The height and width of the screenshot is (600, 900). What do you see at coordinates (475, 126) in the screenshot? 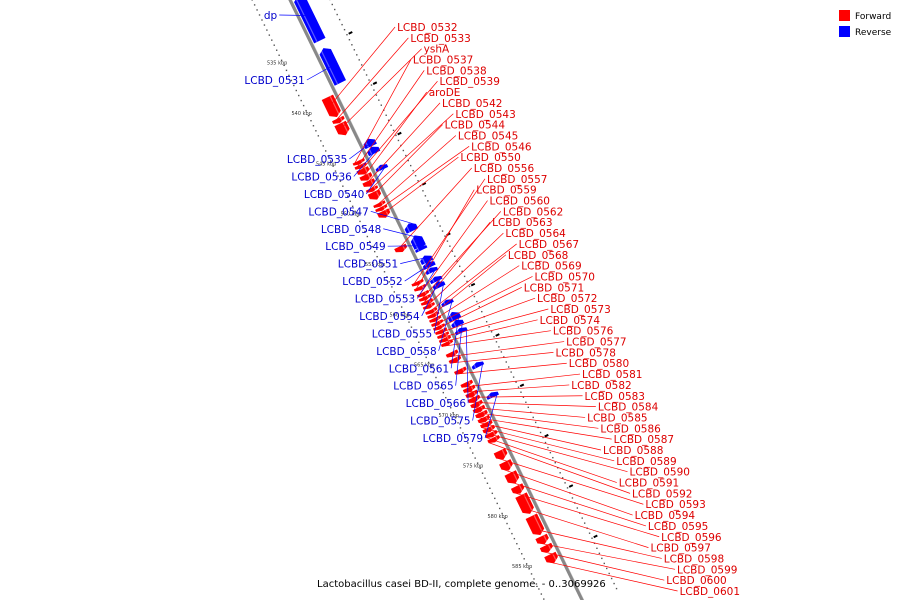
I see `forward-gene-label: LCBD_0544` at bounding box center [475, 126].